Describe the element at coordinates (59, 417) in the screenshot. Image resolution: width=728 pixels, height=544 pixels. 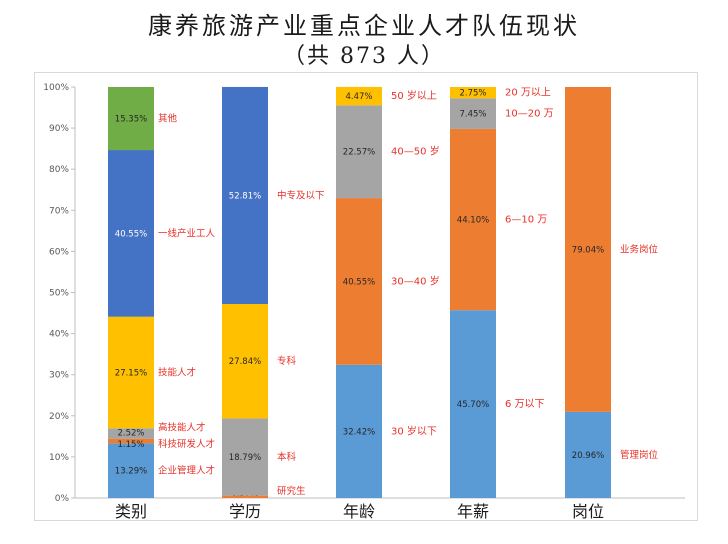
I see `y-tick-label: 20%` at that location.